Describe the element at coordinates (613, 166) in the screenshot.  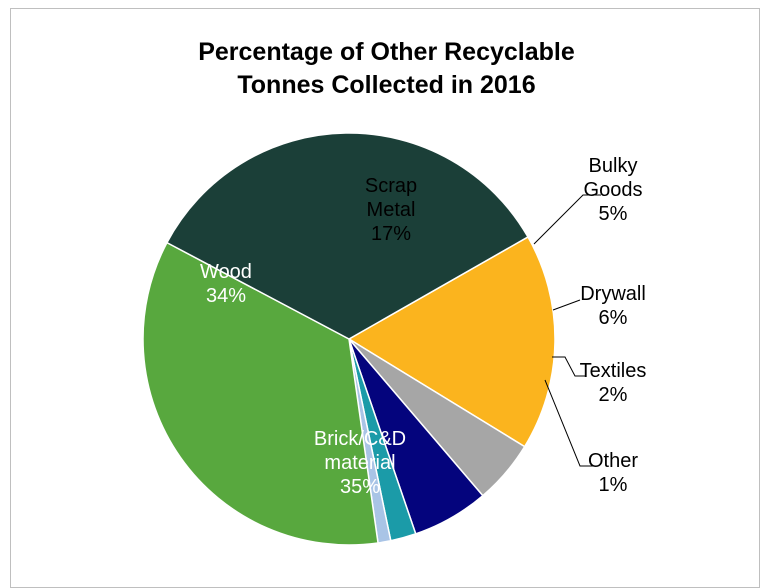
I see `data-label-line: Bulky` at that location.